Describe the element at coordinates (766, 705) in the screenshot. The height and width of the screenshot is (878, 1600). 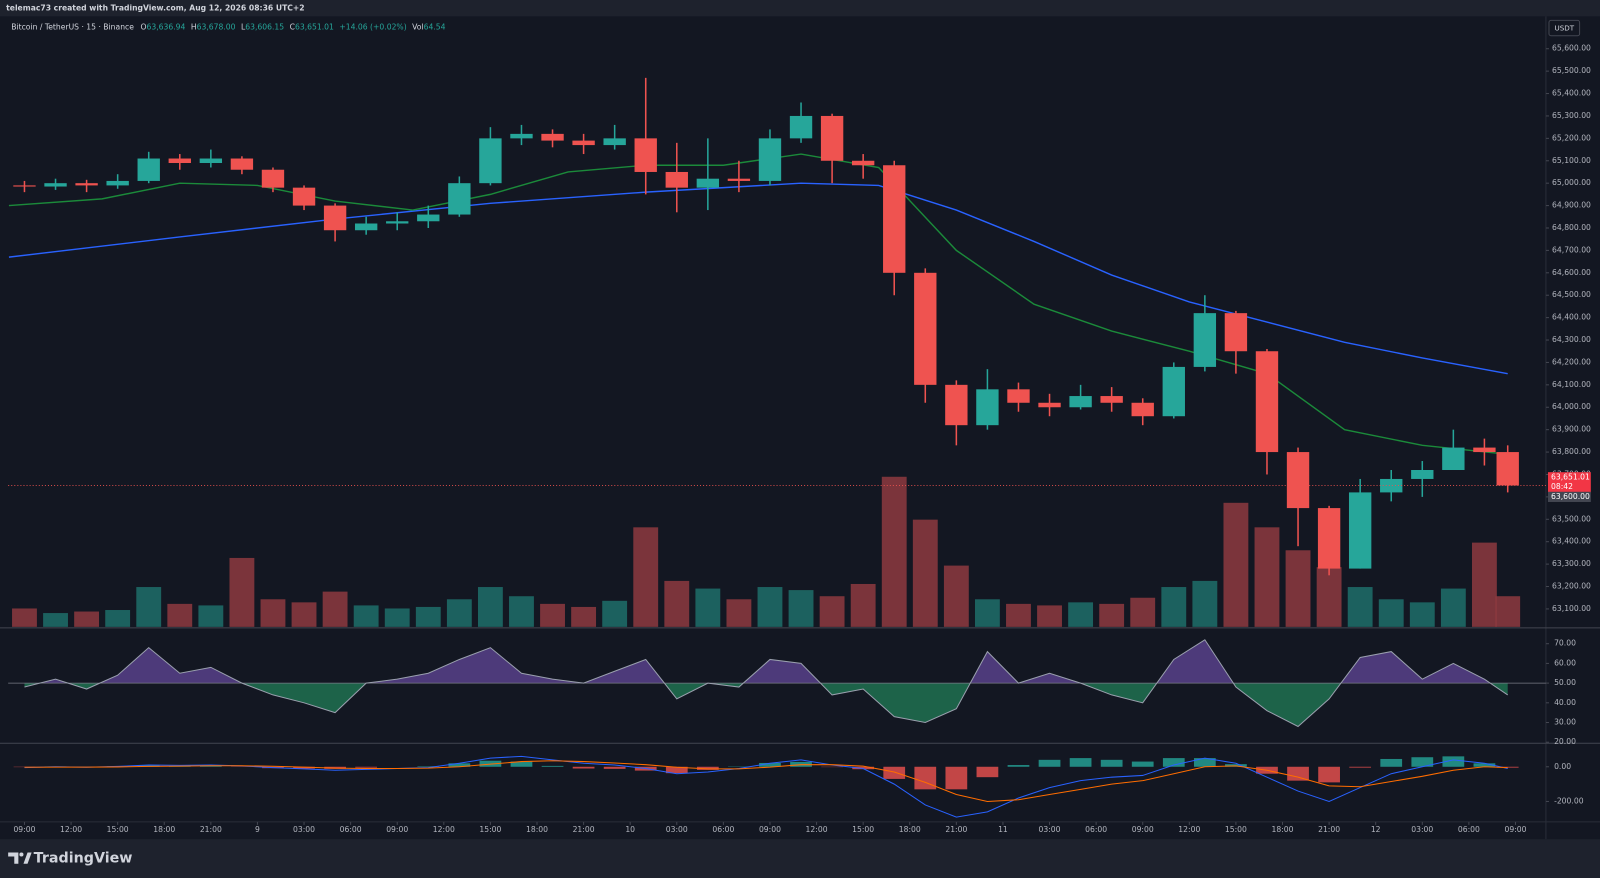
I see `rsi-fill-below` at that location.